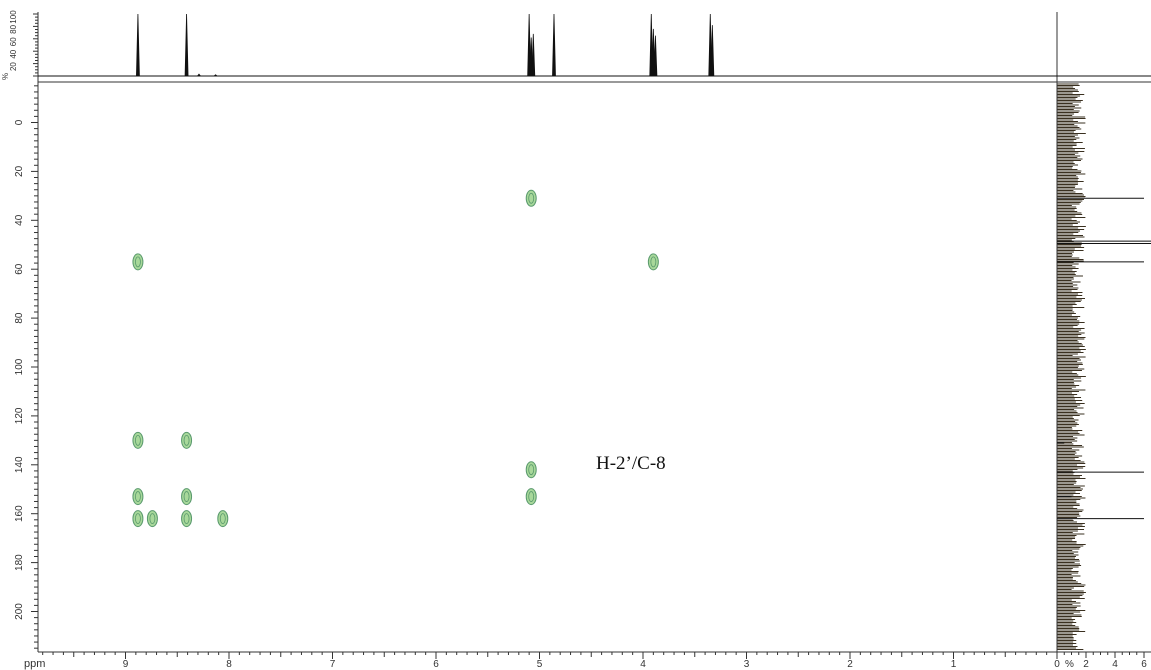  I want to click on y-tick-label: 180, so click(19, 562).